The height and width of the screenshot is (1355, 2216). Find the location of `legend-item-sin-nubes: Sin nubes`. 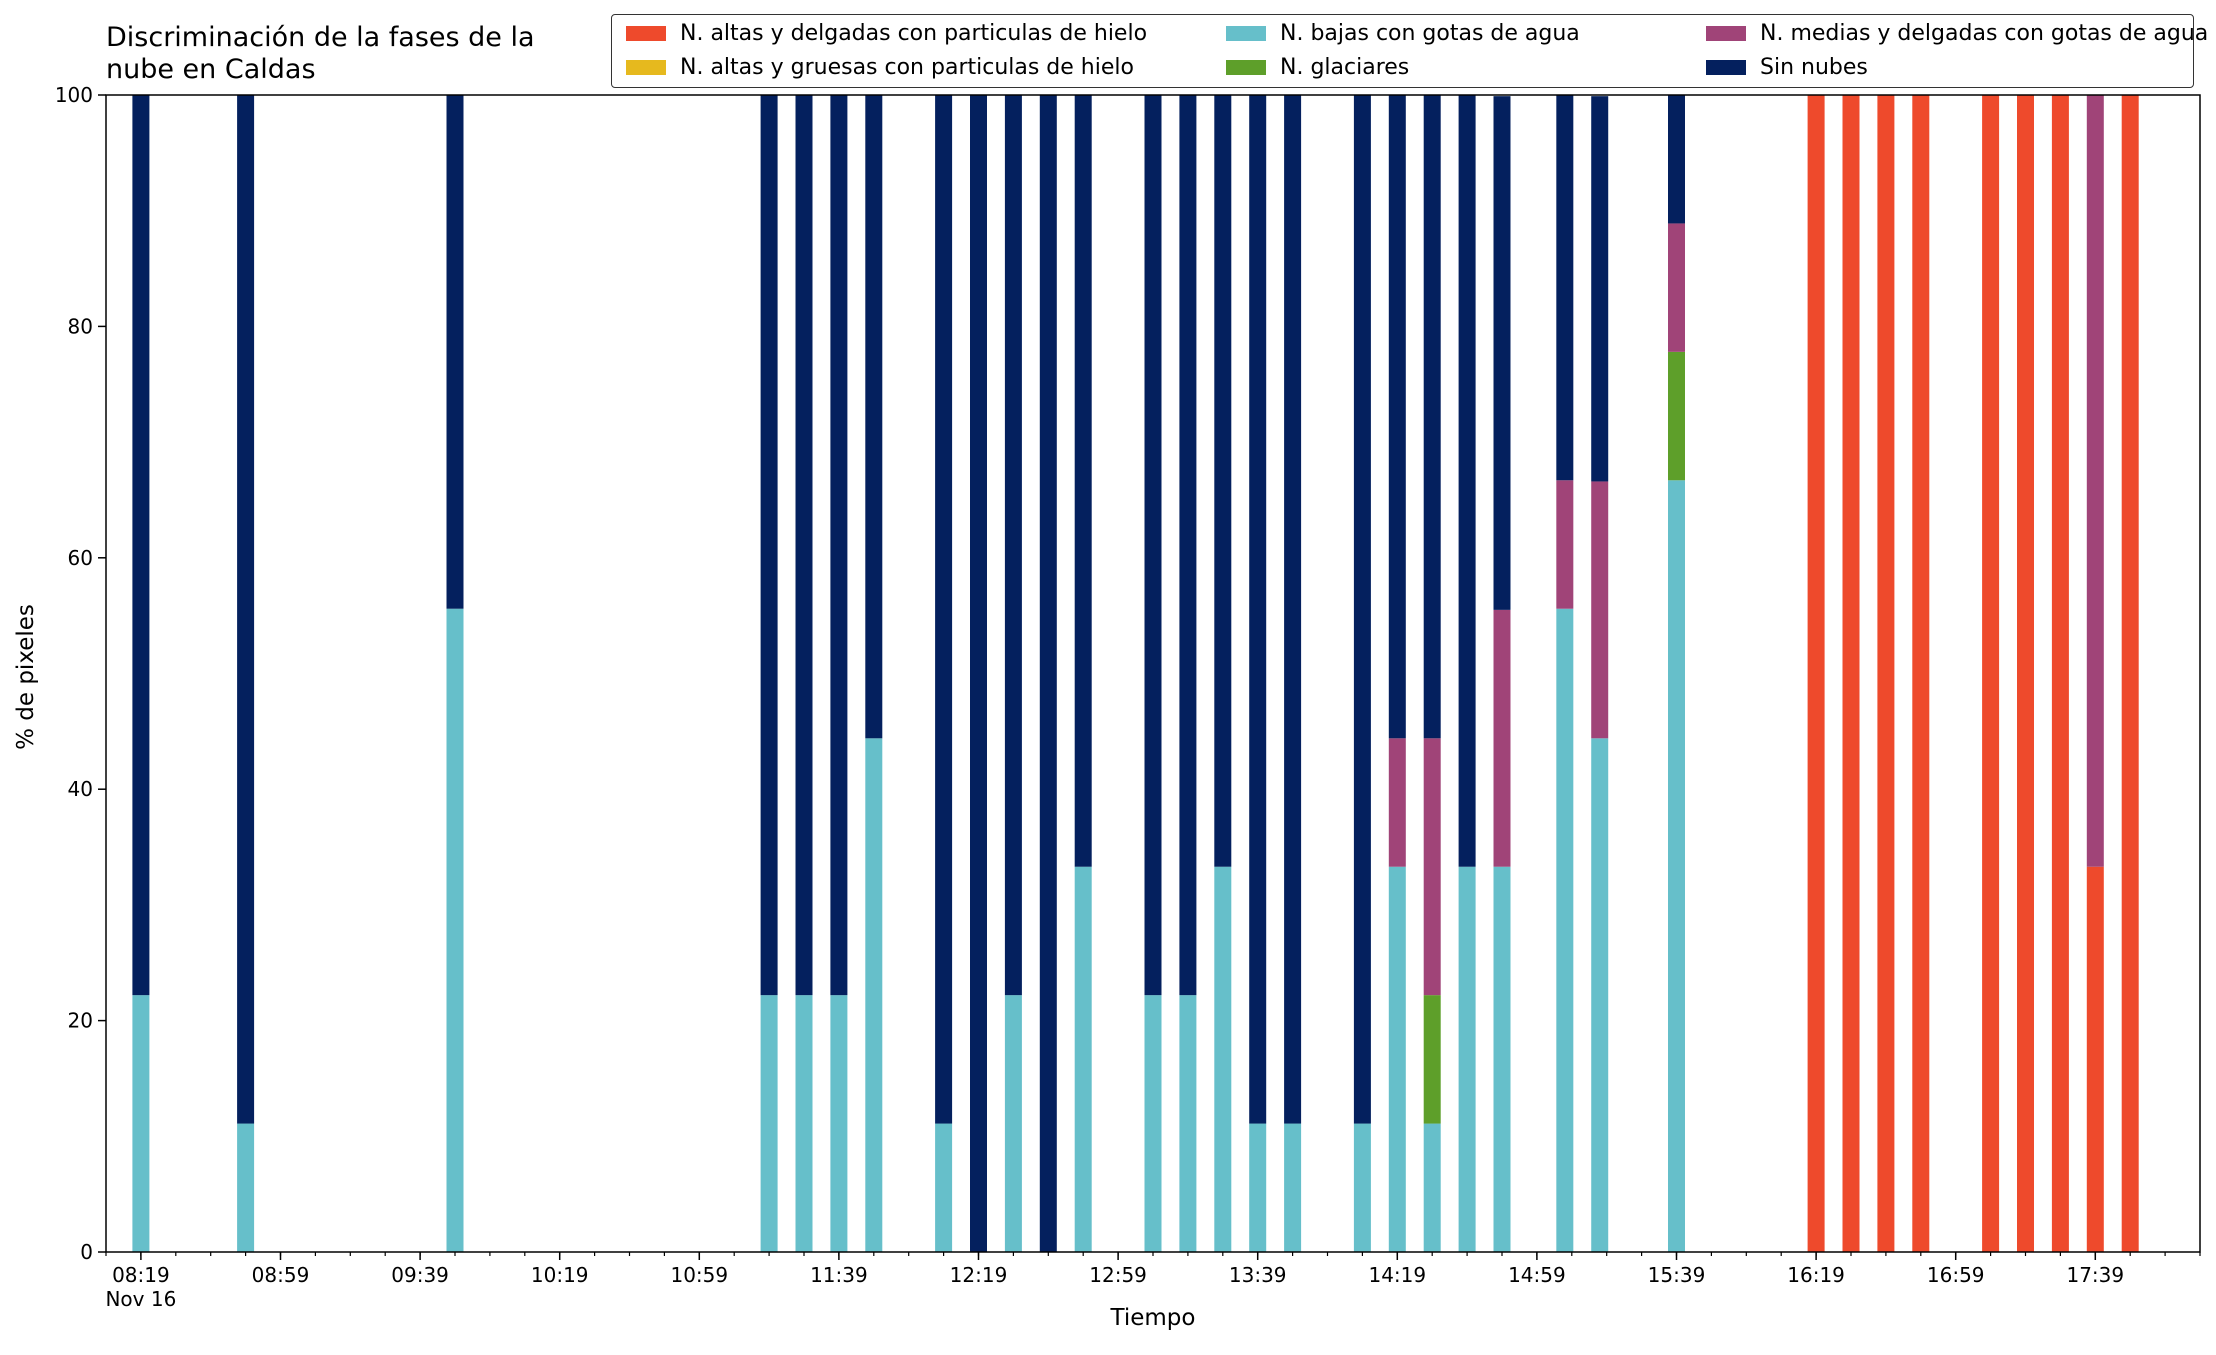

legend-item-sin-nubes: Sin nubes is located at coordinates (1787, 67).